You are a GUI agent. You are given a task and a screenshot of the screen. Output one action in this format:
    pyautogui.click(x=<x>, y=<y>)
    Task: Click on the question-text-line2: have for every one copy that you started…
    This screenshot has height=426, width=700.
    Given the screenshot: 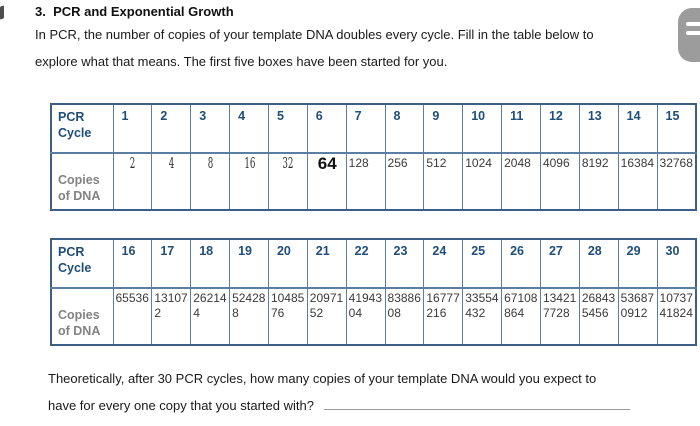 What is the action you would take?
    pyautogui.click(x=181, y=405)
    